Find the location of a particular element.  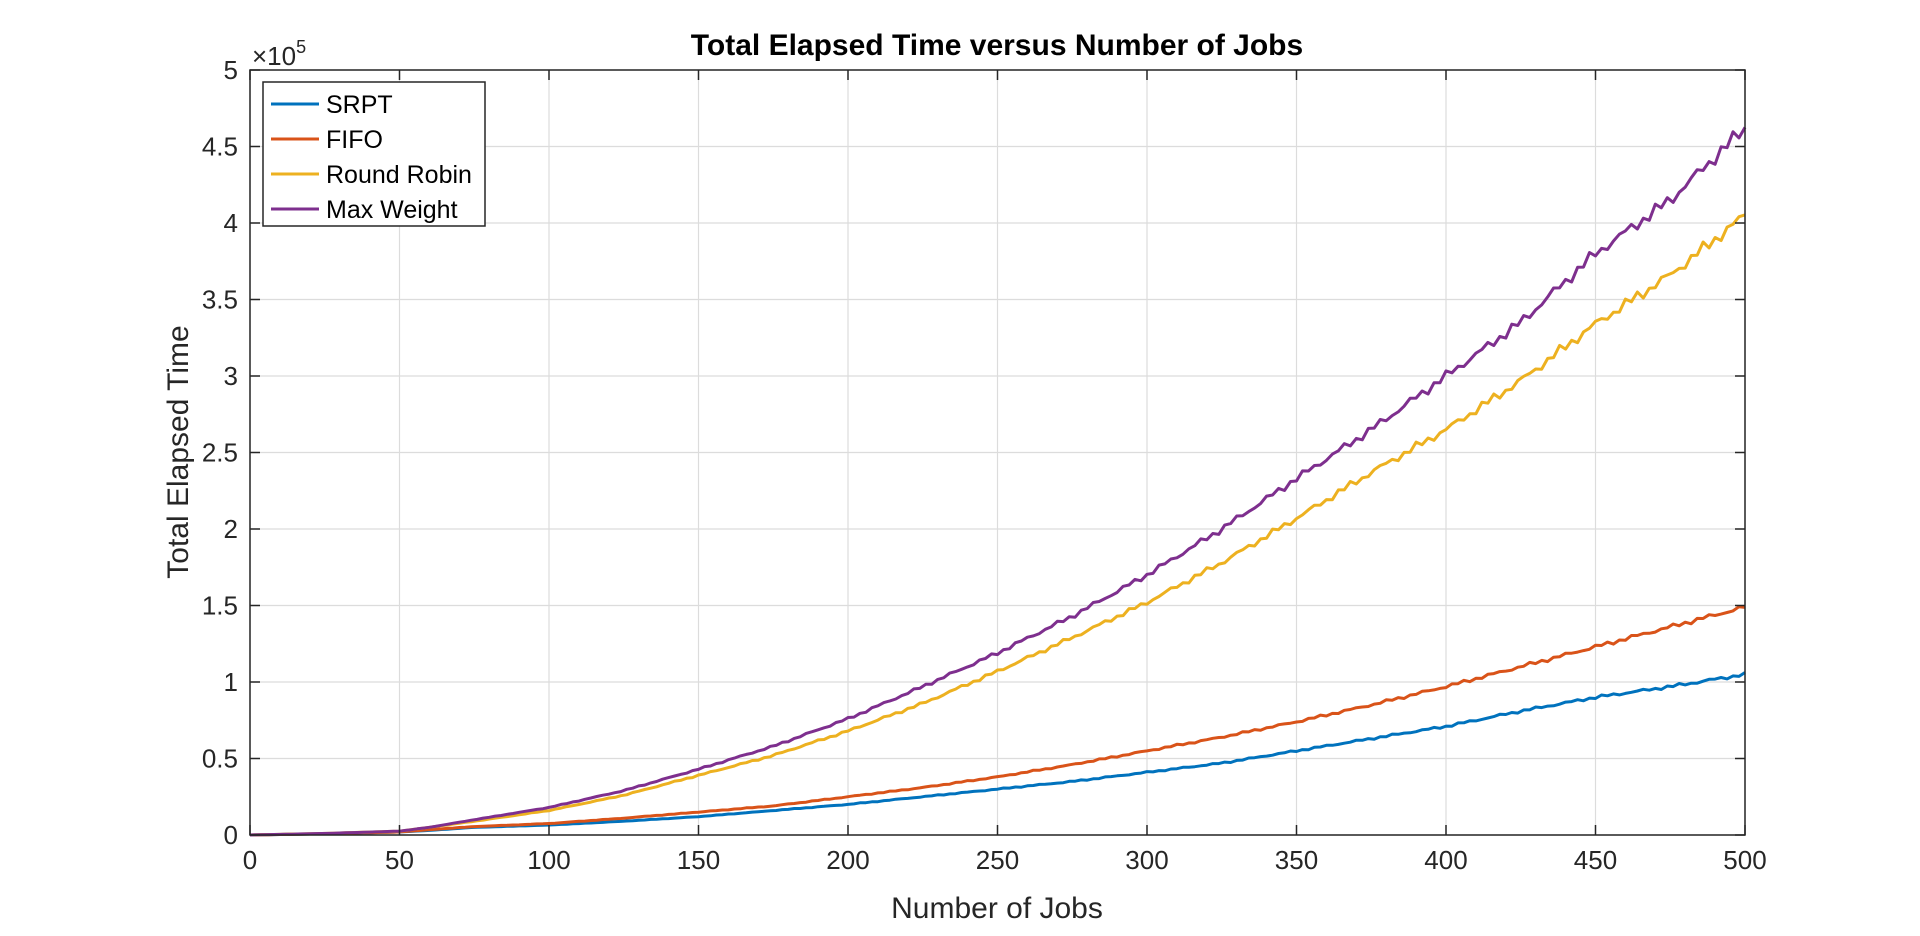

y-tick-labels: 0 0.5 1 1.5 2 2.5 3 3.5 4 4.5 5 is located at coordinates (220, 452).